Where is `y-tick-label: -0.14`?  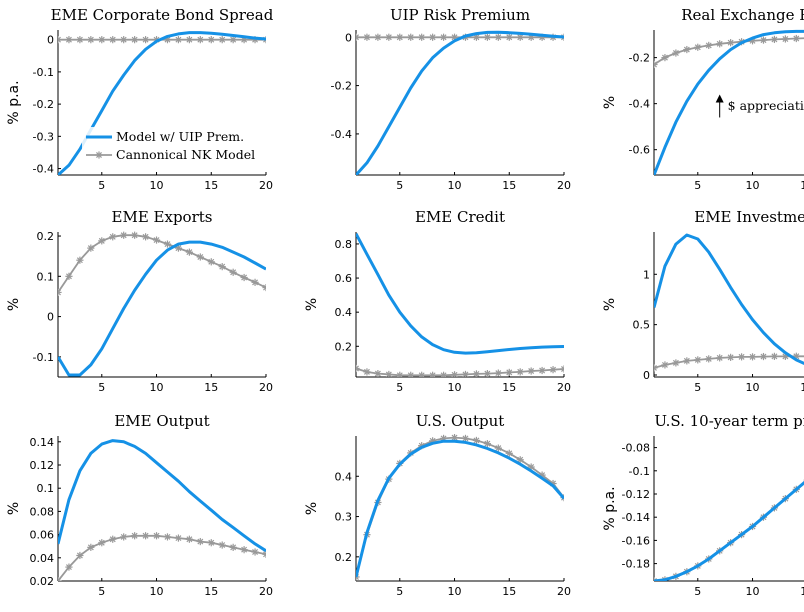
y-tick-label: -0.14 is located at coordinates (636, 517).